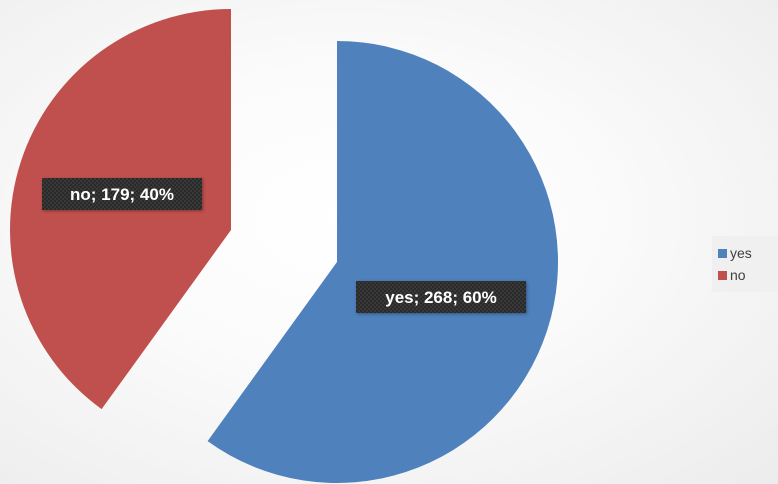 The image size is (778, 484). I want to click on data-label-text-no: no; 179; 40%, so click(122, 194).